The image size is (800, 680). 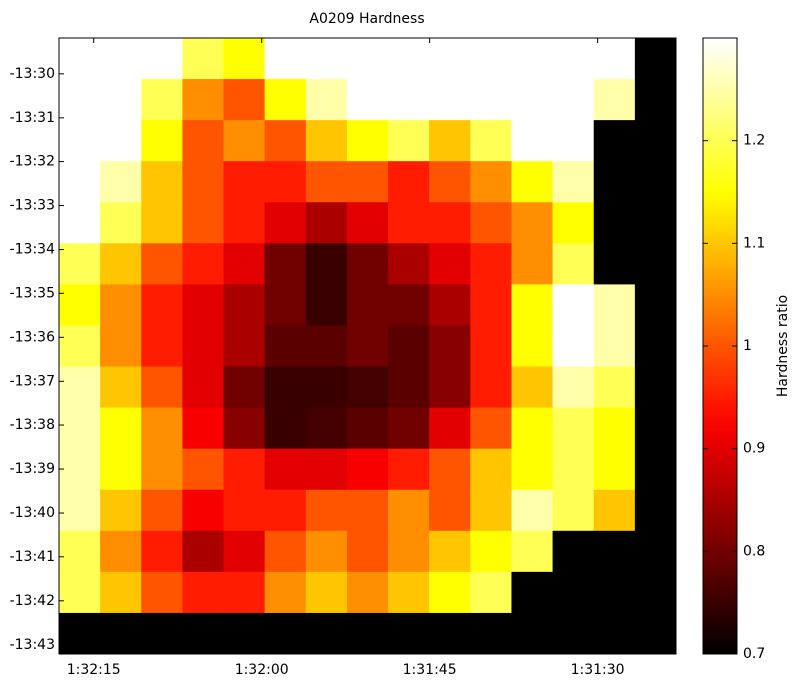 What do you see at coordinates (754, 654) in the screenshot?
I see `colorbar-tick-label: 0.7` at bounding box center [754, 654].